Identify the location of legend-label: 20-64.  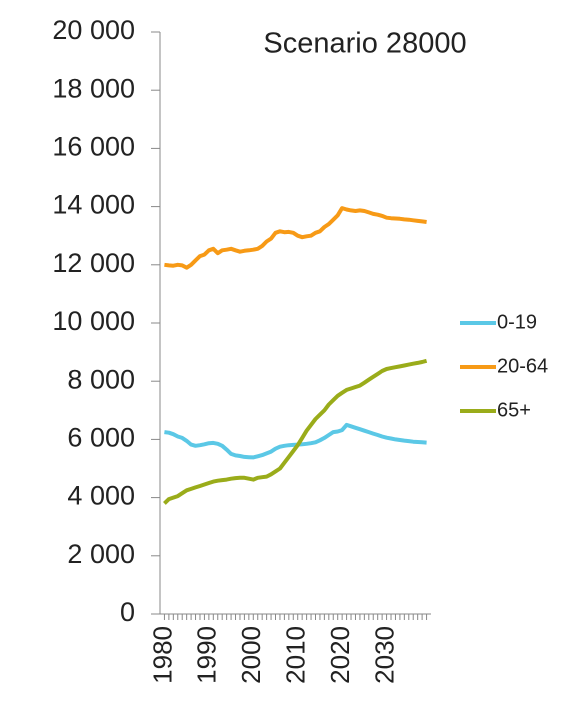
(522, 366).